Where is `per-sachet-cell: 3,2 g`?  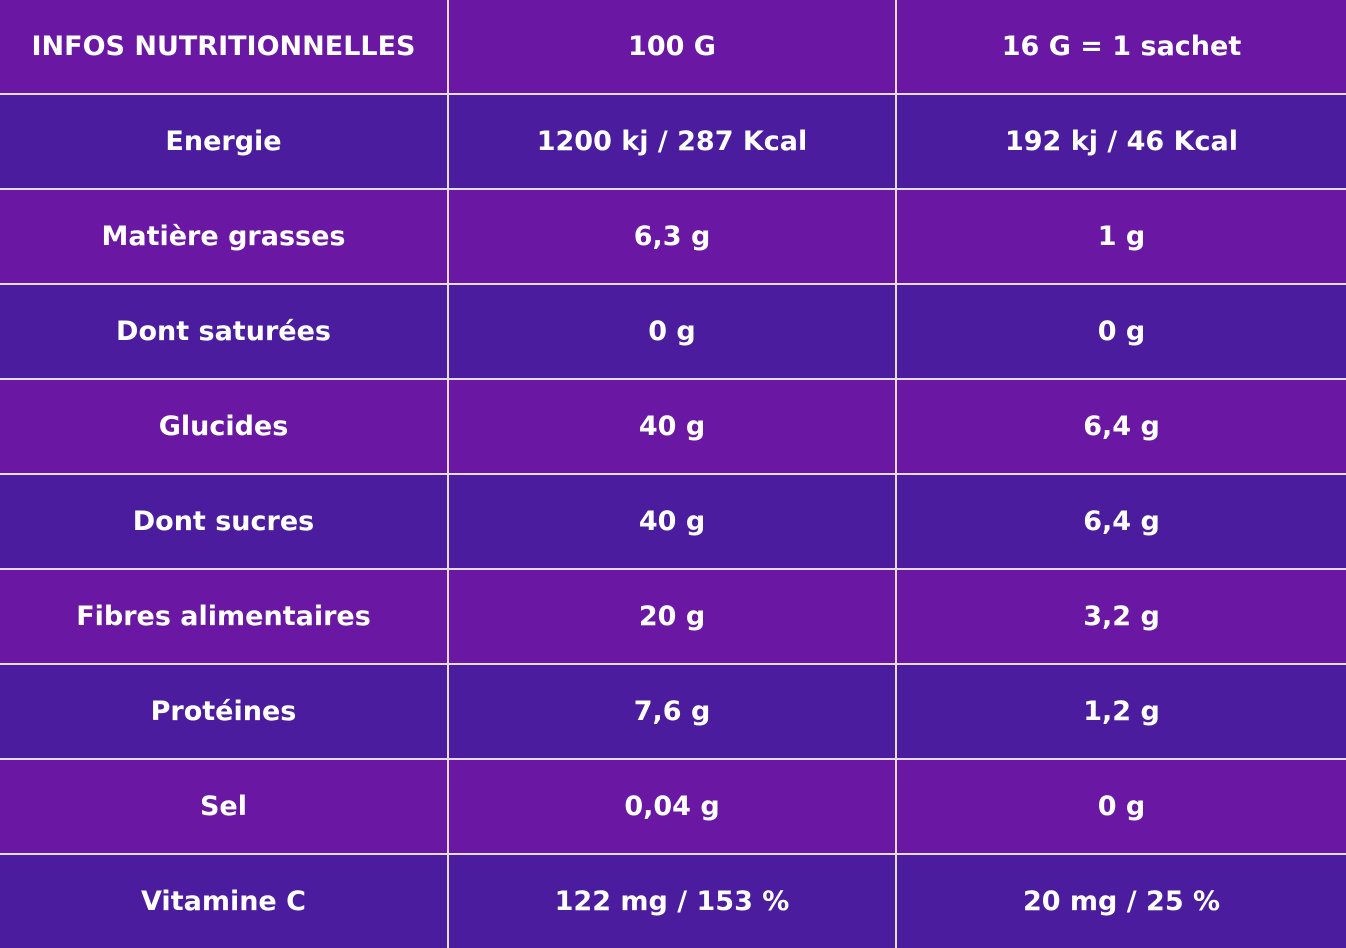
per-sachet-cell: 3,2 g is located at coordinates (1120, 616).